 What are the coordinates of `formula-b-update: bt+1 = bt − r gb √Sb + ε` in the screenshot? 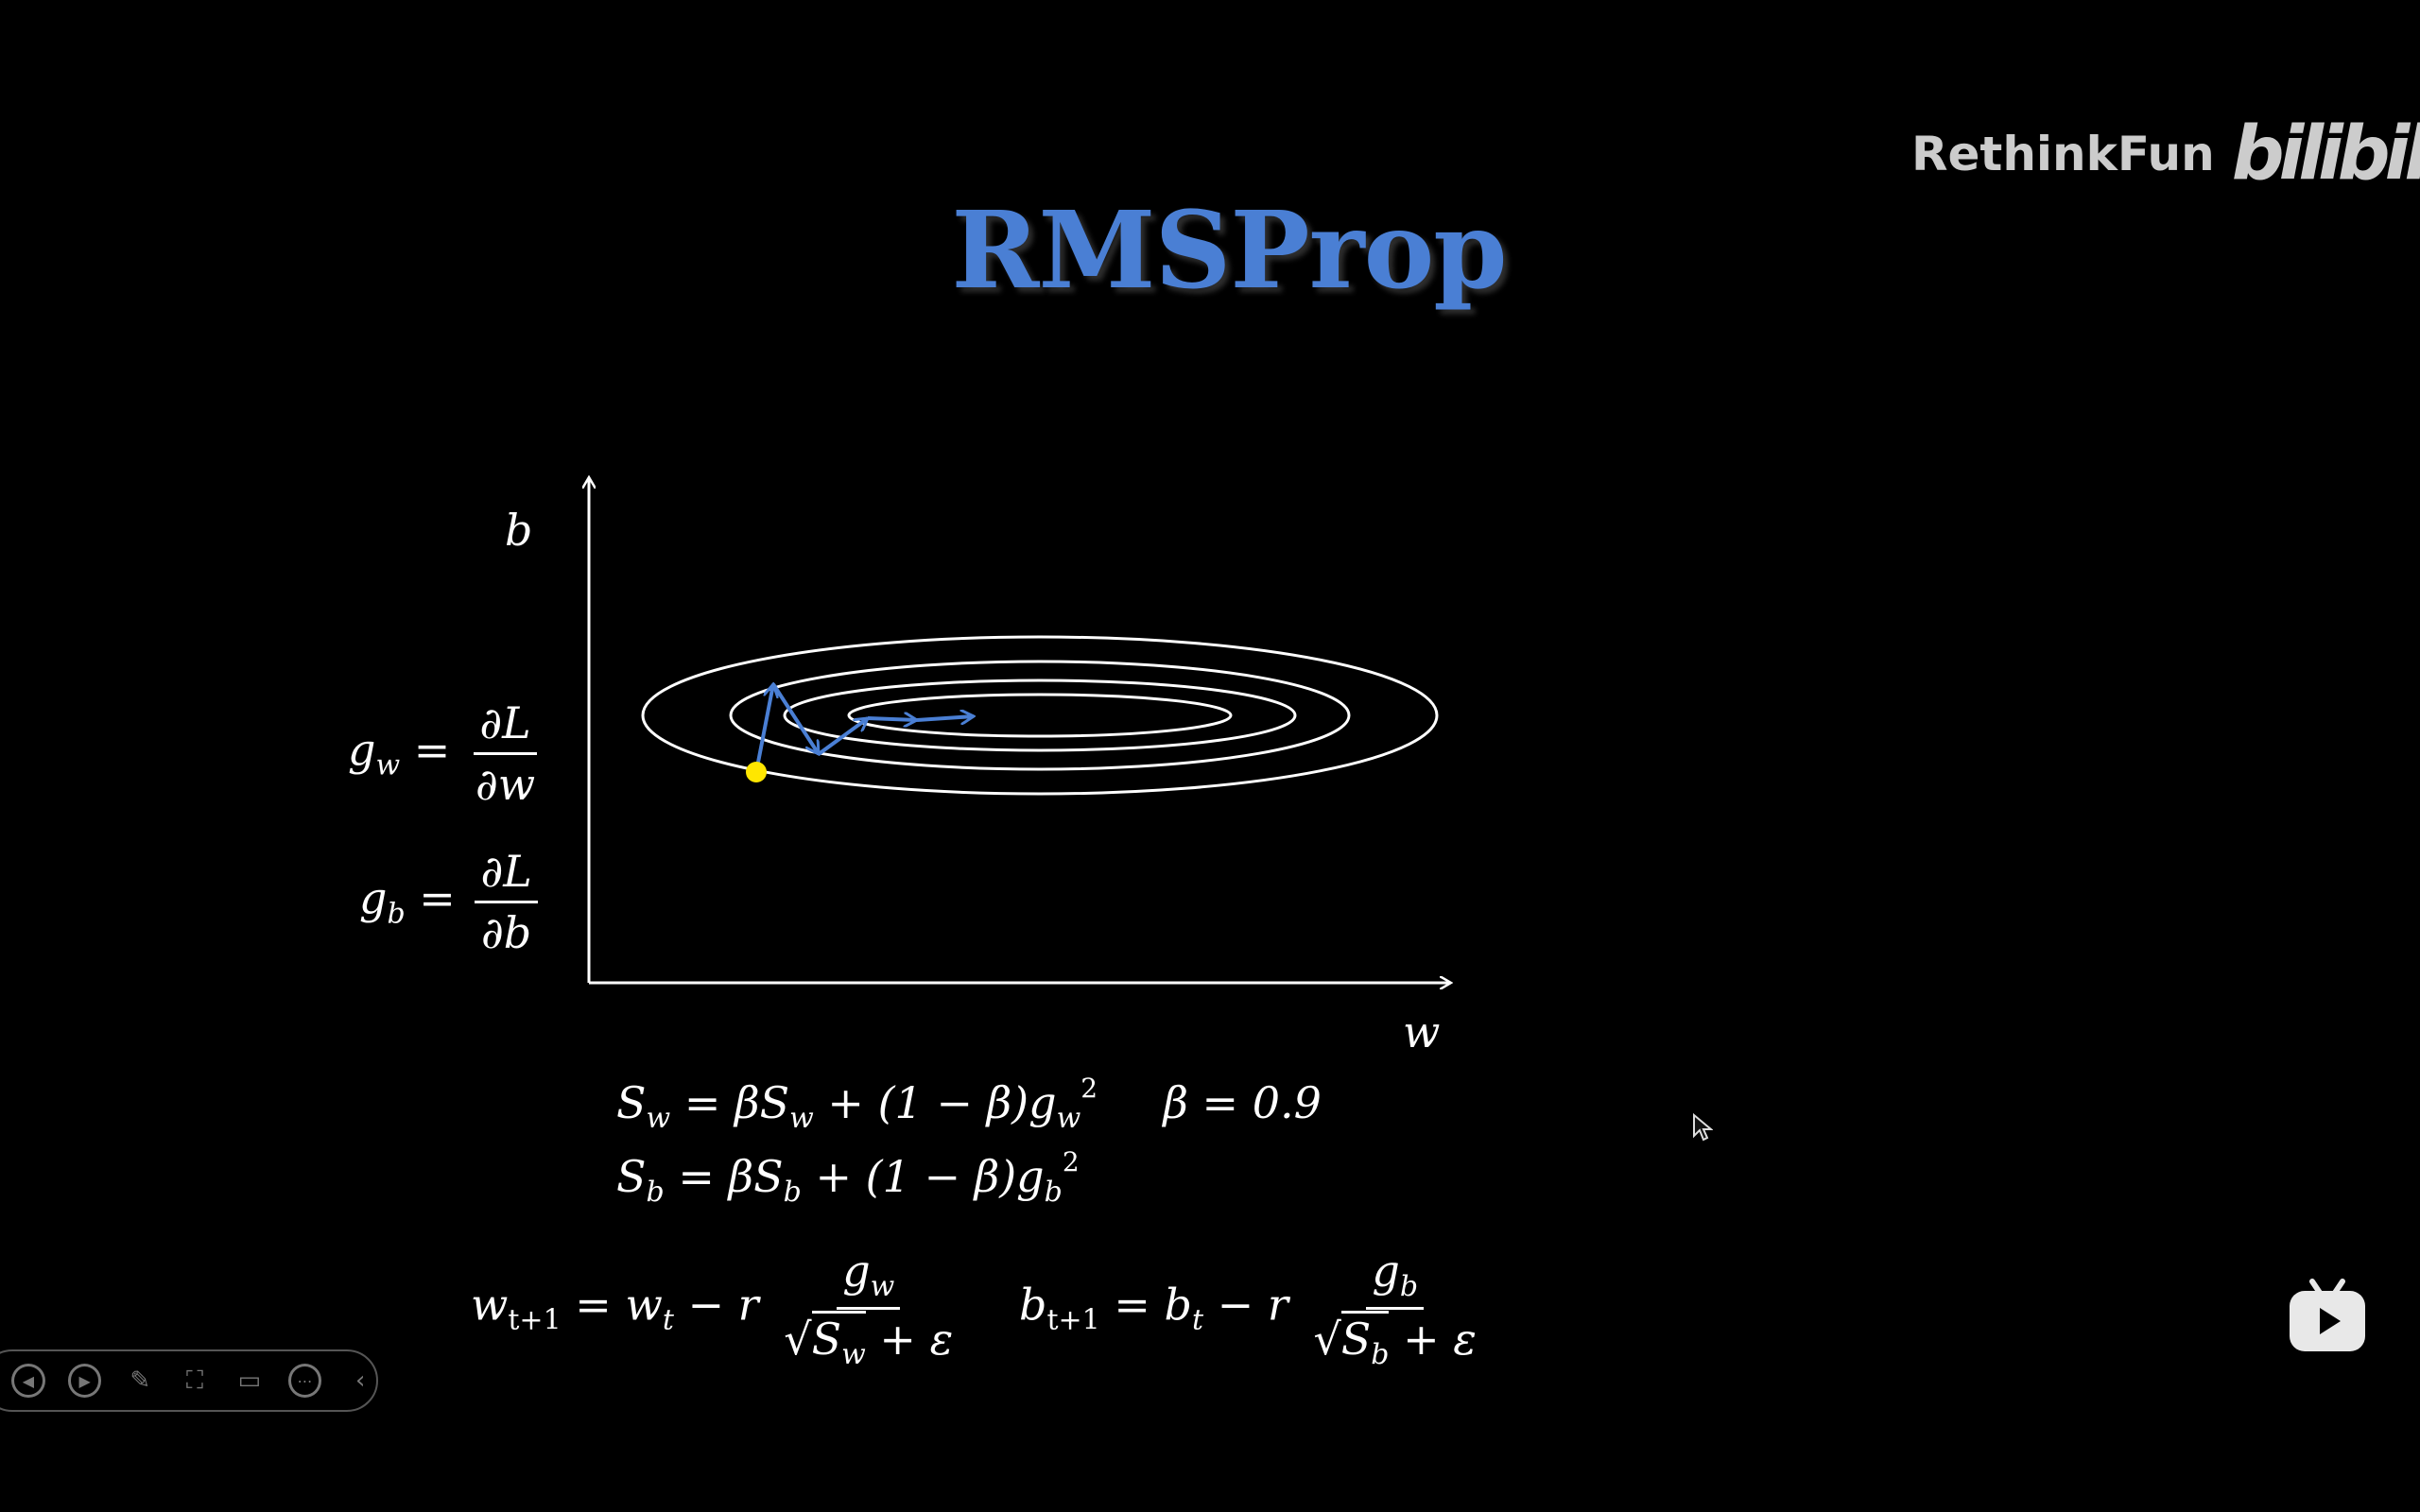 It's located at (1248, 1308).